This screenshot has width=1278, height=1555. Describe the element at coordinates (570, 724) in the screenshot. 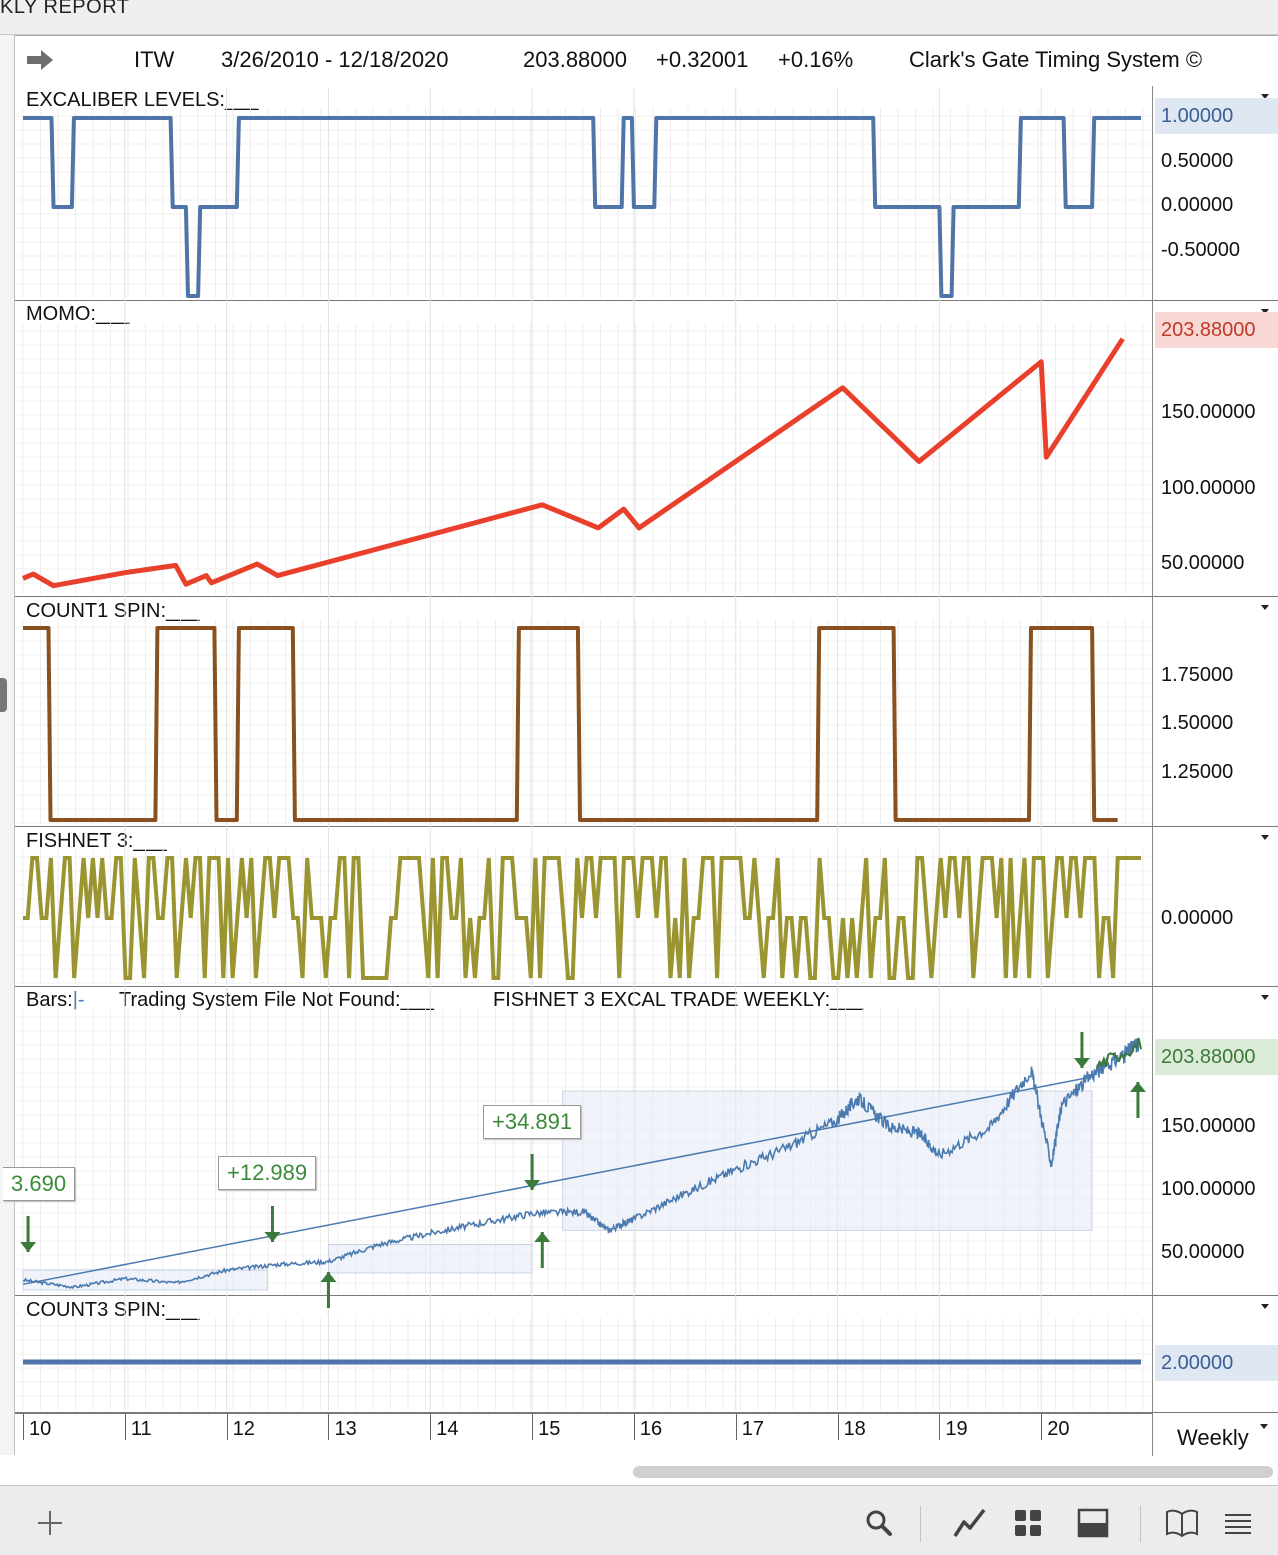

I see `count1-series` at that location.